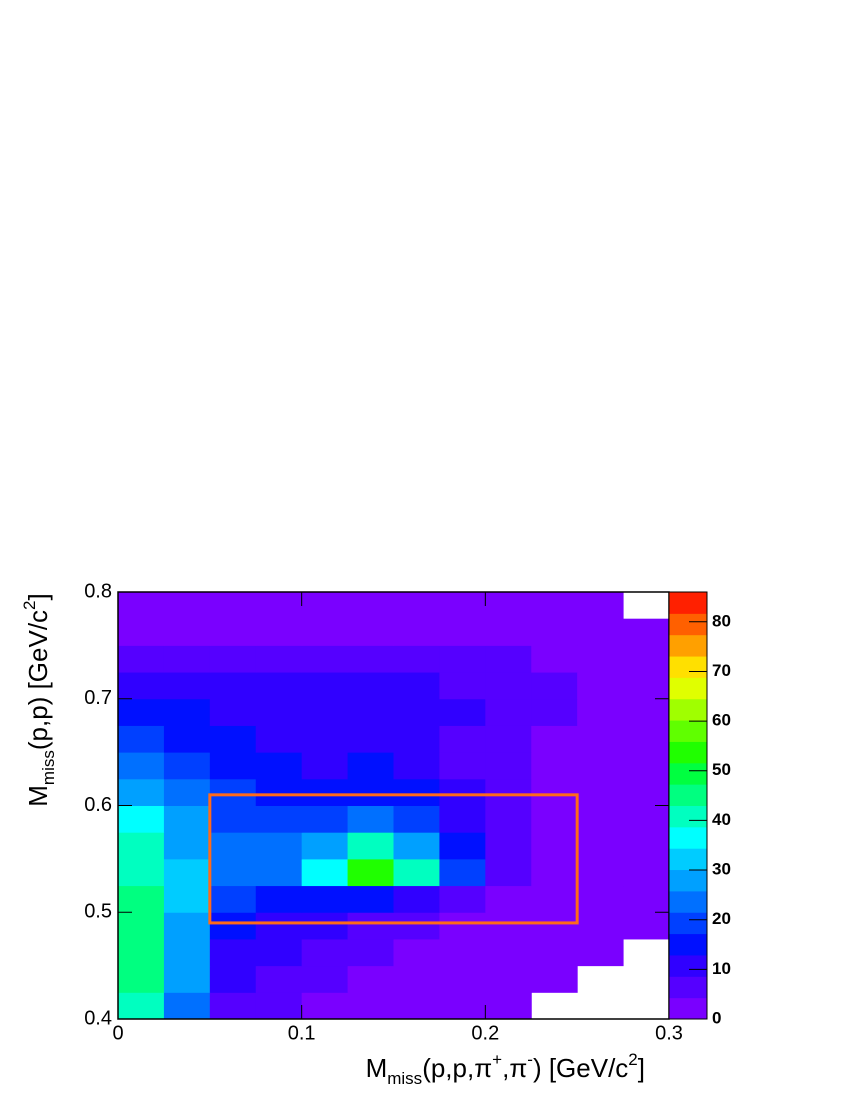 The width and height of the screenshot is (850, 1100). What do you see at coordinates (530, 1059) in the screenshot?
I see `label-part: -` at bounding box center [530, 1059].